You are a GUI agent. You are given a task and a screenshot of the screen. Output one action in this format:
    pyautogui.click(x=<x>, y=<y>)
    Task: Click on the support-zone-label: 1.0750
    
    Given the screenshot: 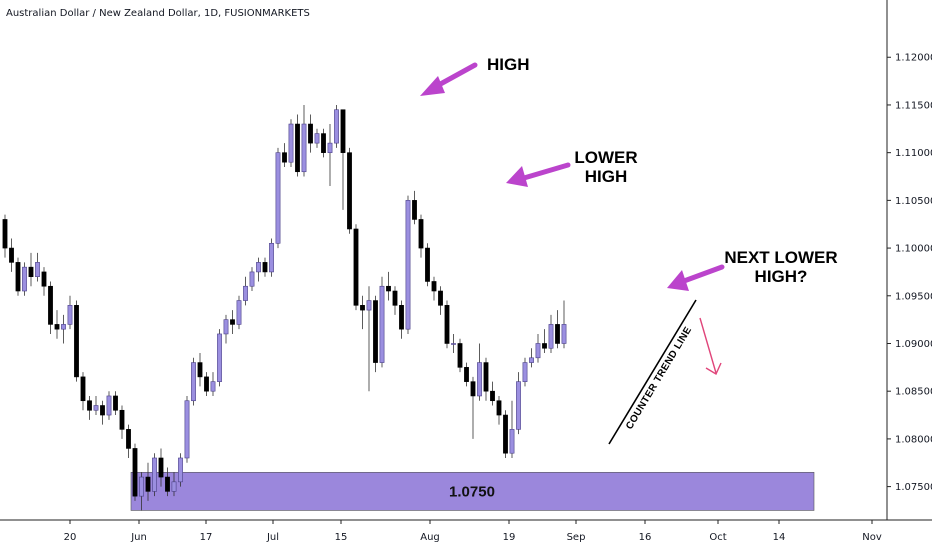 What is the action you would take?
    pyautogui.click(x=472, y=491)
    